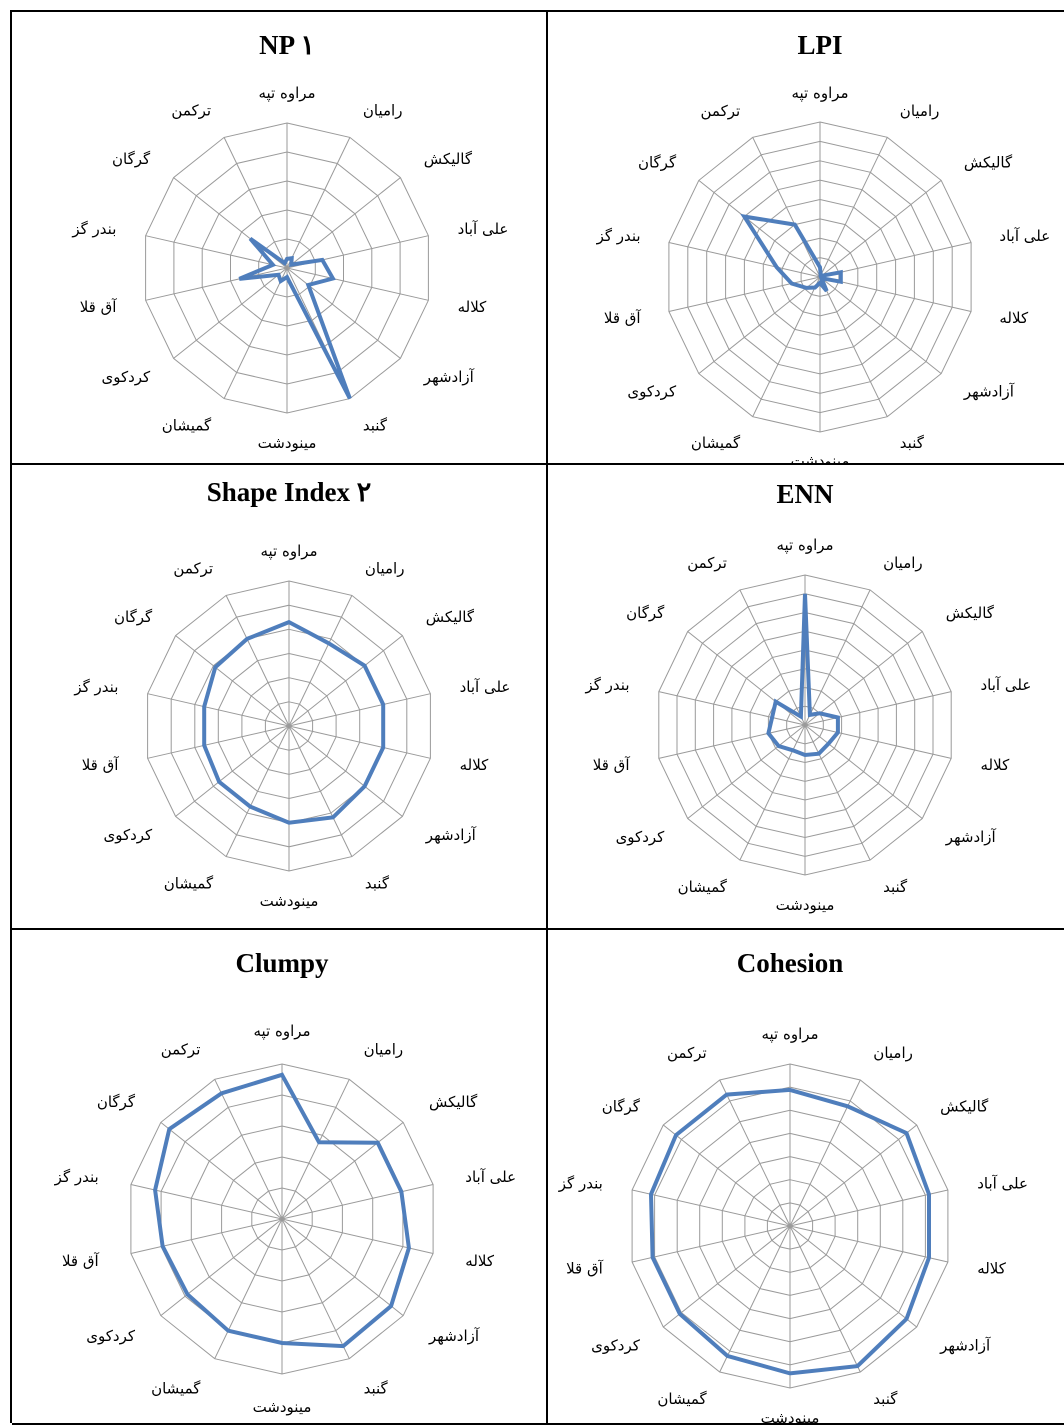 Image resolution: width=1064 pixels, height=1425 pixels. What do you see at coordinates (790, 963) in the screenshot?
I see `chart-title: Cohesion` at bounding box center [790, 963].